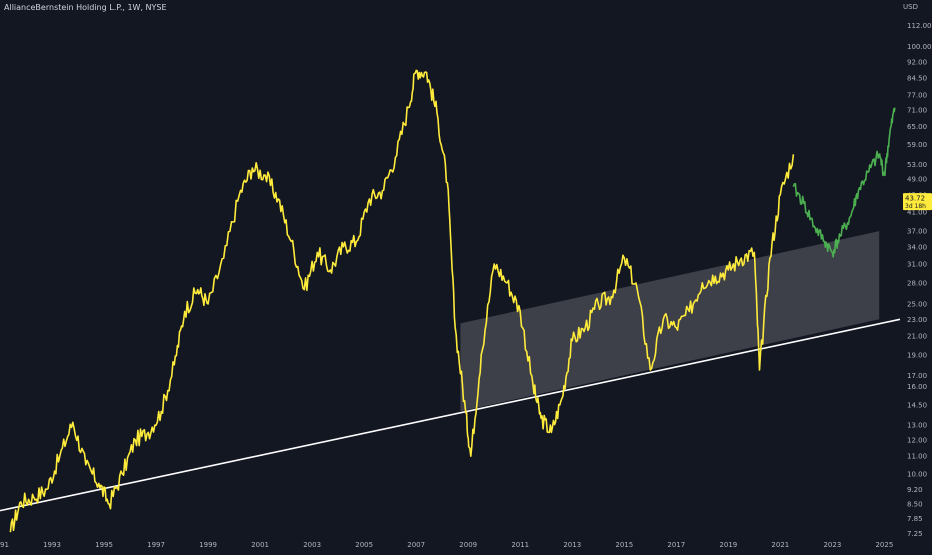  I want to click on y-tick-label: 31.00, so click(917, 264).